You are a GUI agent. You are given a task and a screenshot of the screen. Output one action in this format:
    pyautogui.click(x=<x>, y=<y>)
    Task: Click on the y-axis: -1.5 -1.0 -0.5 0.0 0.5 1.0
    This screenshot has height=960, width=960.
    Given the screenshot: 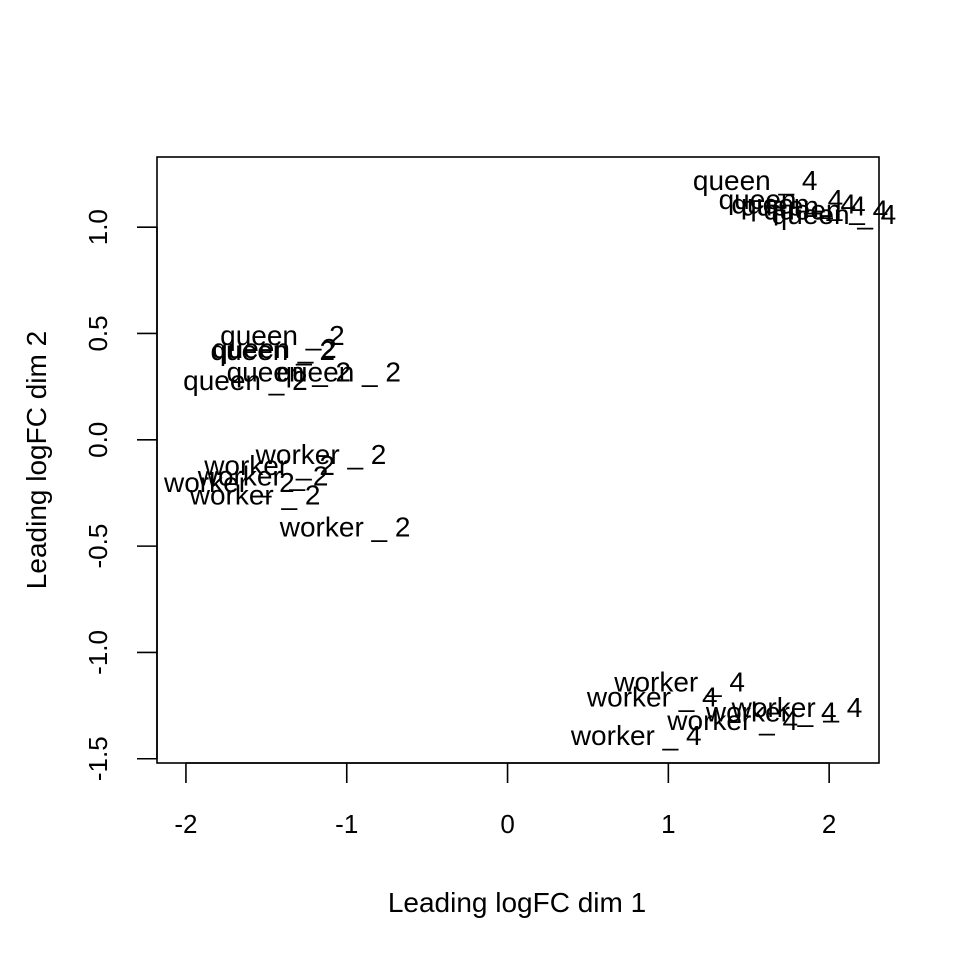 What is the action you would take?
    pyautogui.click(x=120, y=495)
    